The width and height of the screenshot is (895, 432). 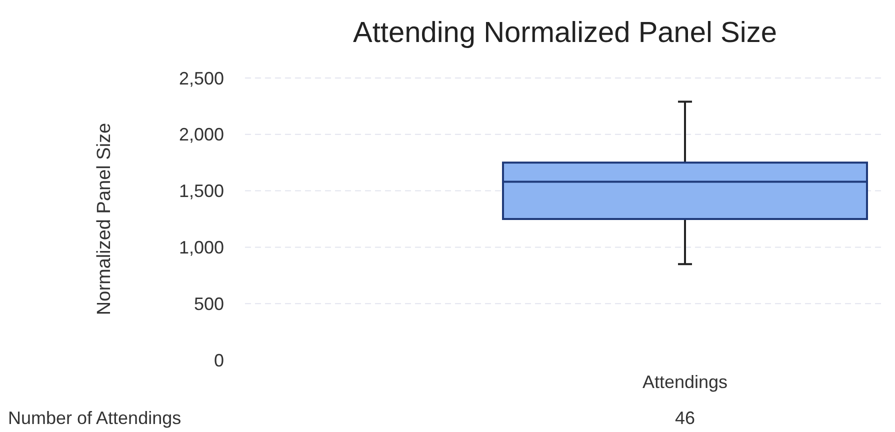 What do you see at coordinates (201, 134) in the screenshot?
I see `y-tick-label: 2,000` at bounding box center [201, 134].